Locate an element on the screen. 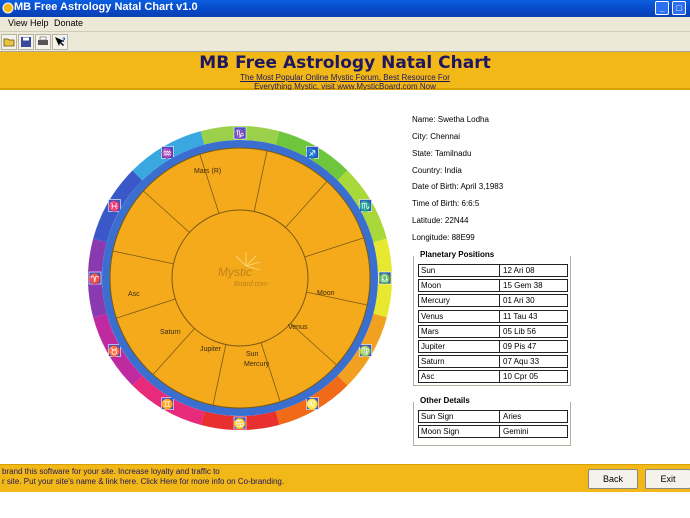 This screenshot has width=690, height=518. zodiac-sign-icon: ♋ is located at coordinates (240, 423).